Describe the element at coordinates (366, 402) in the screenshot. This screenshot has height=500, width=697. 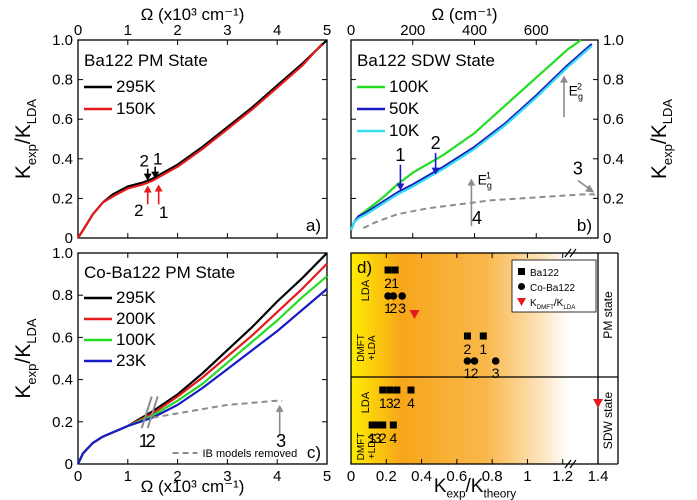
I see `panel-d-row-label: LDA` at that location.